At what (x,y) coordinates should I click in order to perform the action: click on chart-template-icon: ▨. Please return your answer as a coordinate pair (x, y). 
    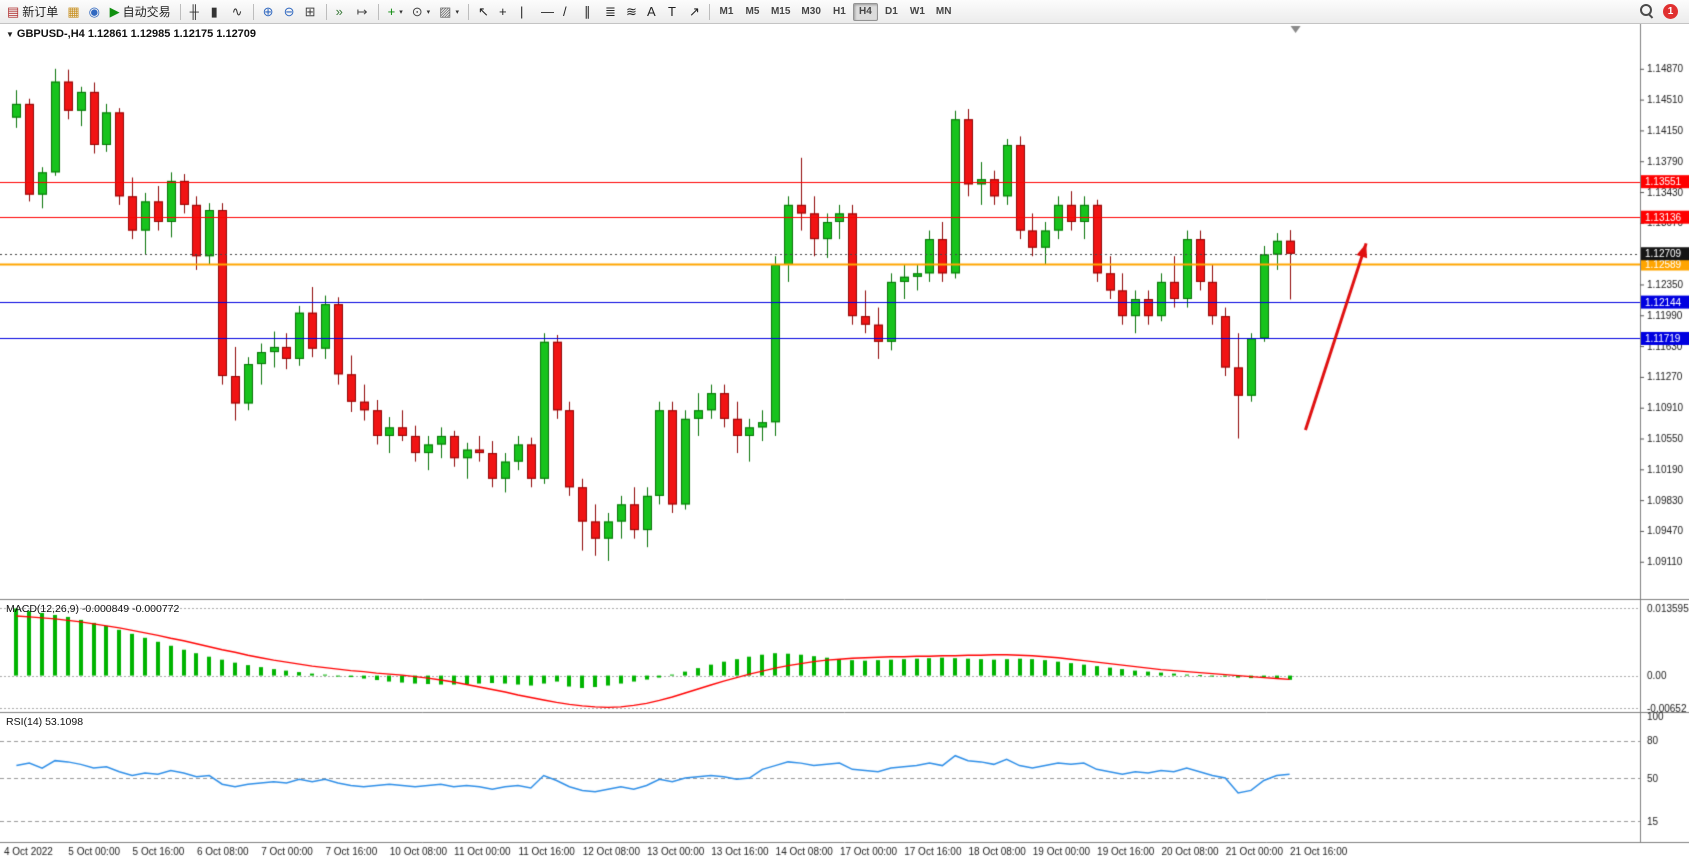
    Looking at the image, I should click on (445, 11).